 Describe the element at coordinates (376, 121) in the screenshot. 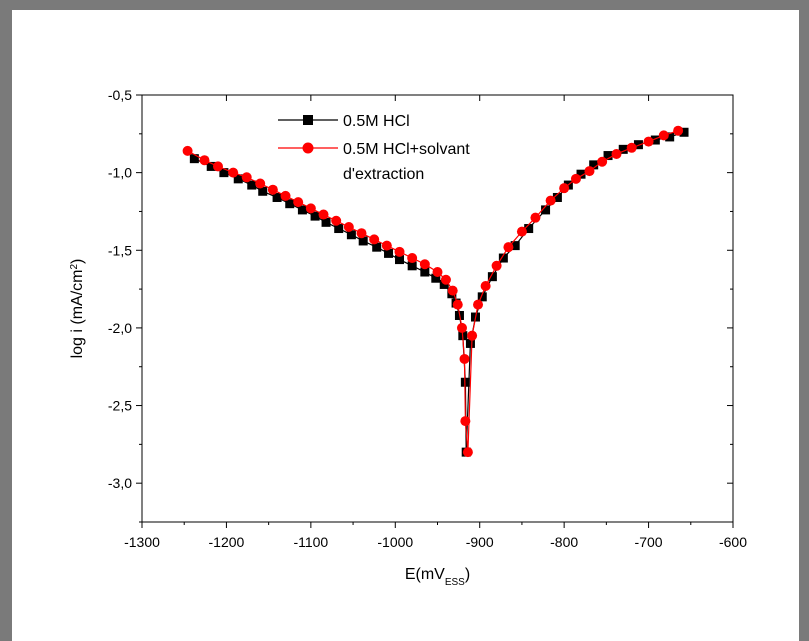

I see `legend-label-hcl: 0.5M HCl` at that location.